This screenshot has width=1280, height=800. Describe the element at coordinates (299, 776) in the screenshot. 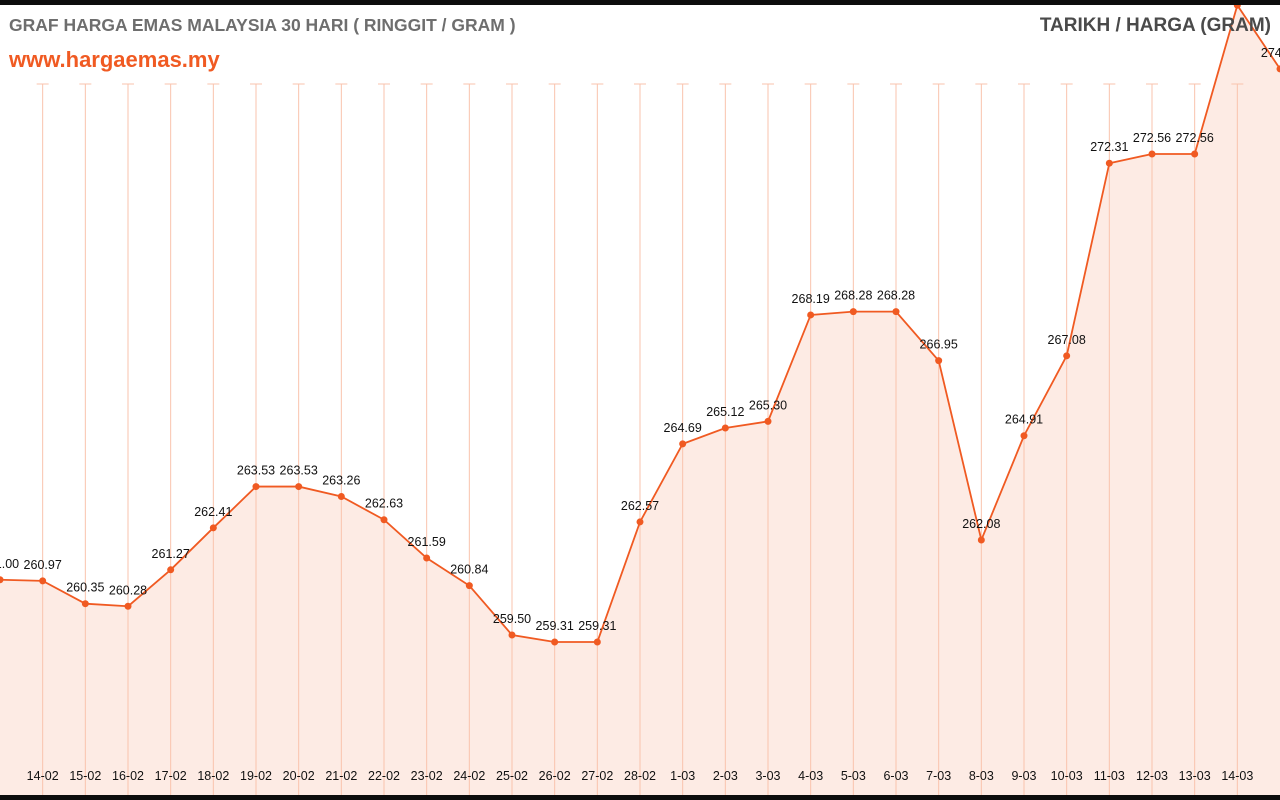

I see `x-tick-label: 20-02` at that location.